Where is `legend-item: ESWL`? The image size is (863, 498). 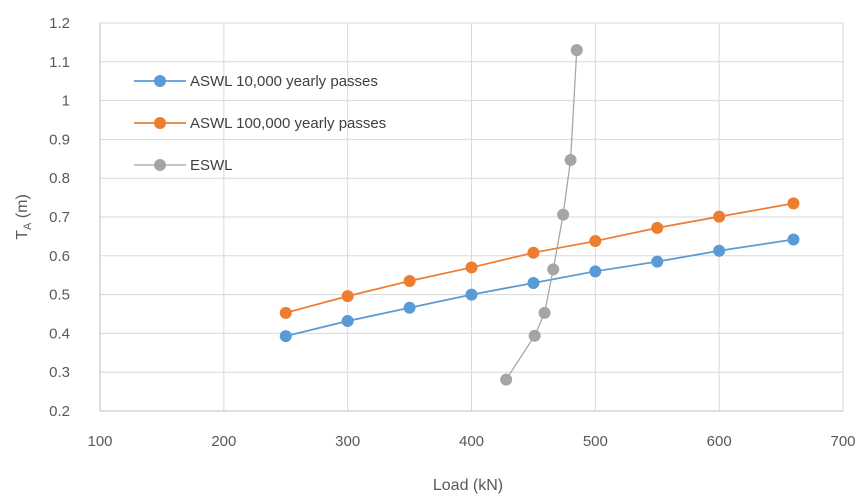
legend-item: ESWL is located at coordinates (183, 165).